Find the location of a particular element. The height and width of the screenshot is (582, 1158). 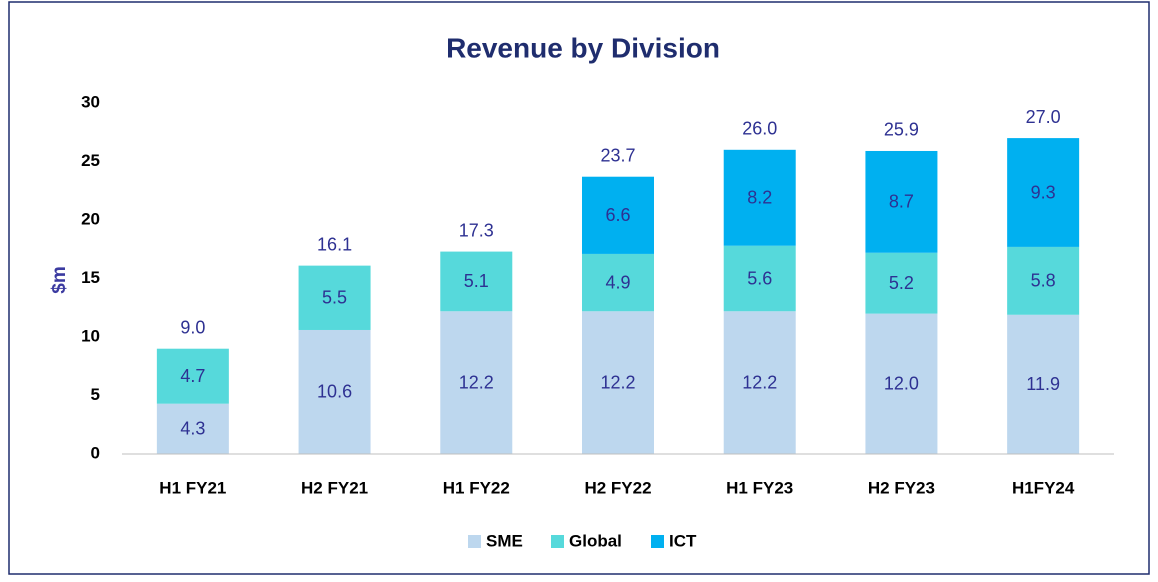

total-label: 16.1 is located at coordinates (334, 244).